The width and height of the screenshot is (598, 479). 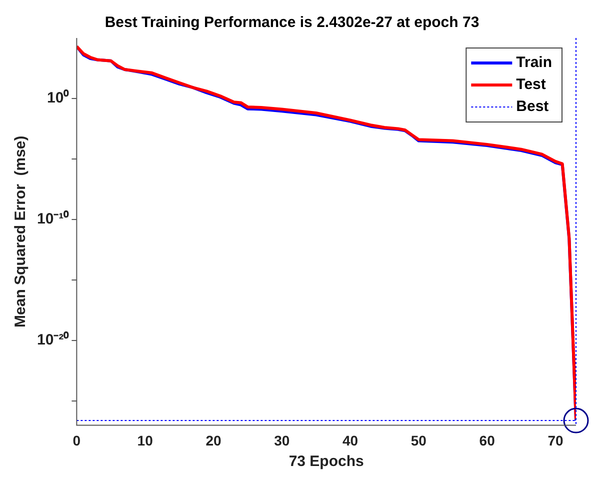 What do you see at coordinates (76, 440) in the screenshot?
I see `x-tick-label: 0` at bounding box center [76, 440].